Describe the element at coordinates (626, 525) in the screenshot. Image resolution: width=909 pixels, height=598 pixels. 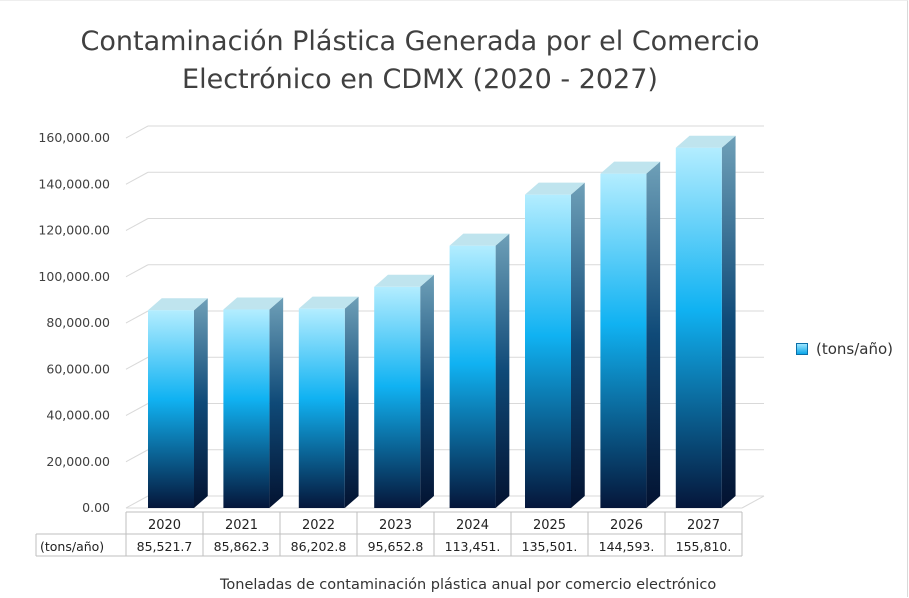
I see `x-tick-label: 2026` at that location.